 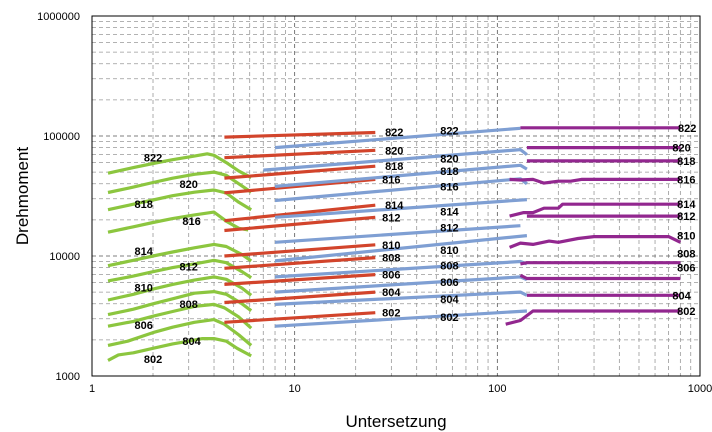 What do you see at coordinates (394, 133) in the screenshot?
I see `series-label-red-822: 822` at bounding box center [394, 133].